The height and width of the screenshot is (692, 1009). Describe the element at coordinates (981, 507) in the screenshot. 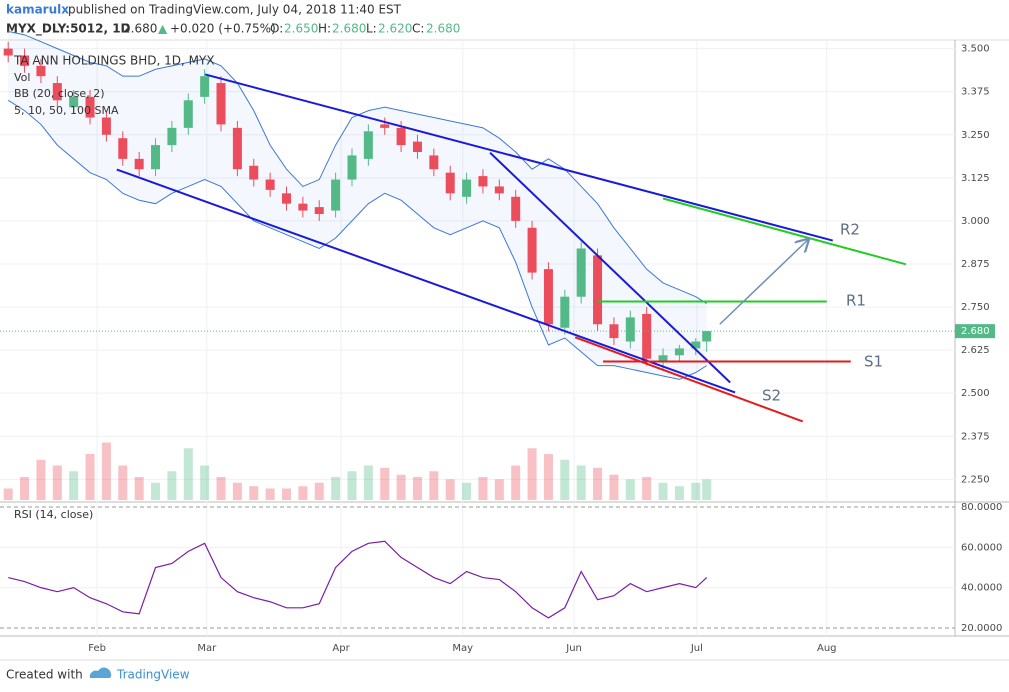

I see `rsi-tick-label: 80.0000` at that location.